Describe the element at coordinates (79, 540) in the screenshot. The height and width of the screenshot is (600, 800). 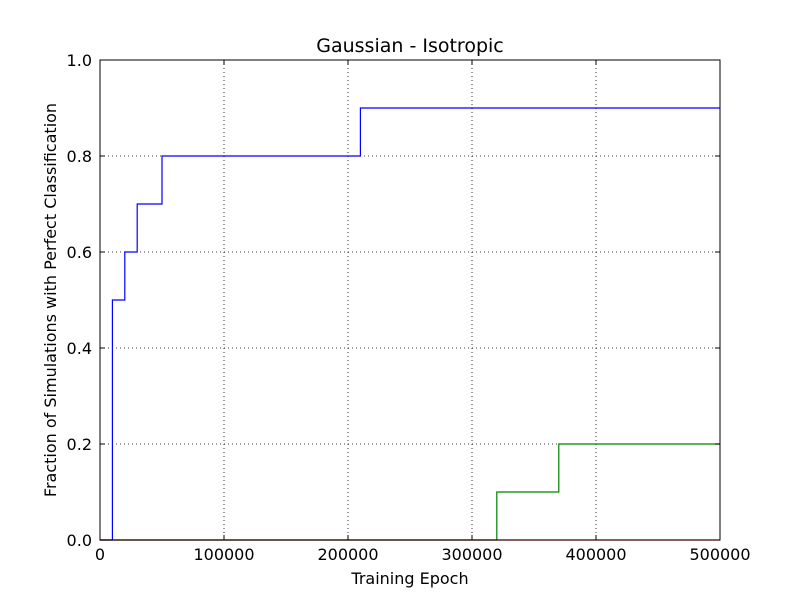
I see `y-tick-label: 0.0` at that location.